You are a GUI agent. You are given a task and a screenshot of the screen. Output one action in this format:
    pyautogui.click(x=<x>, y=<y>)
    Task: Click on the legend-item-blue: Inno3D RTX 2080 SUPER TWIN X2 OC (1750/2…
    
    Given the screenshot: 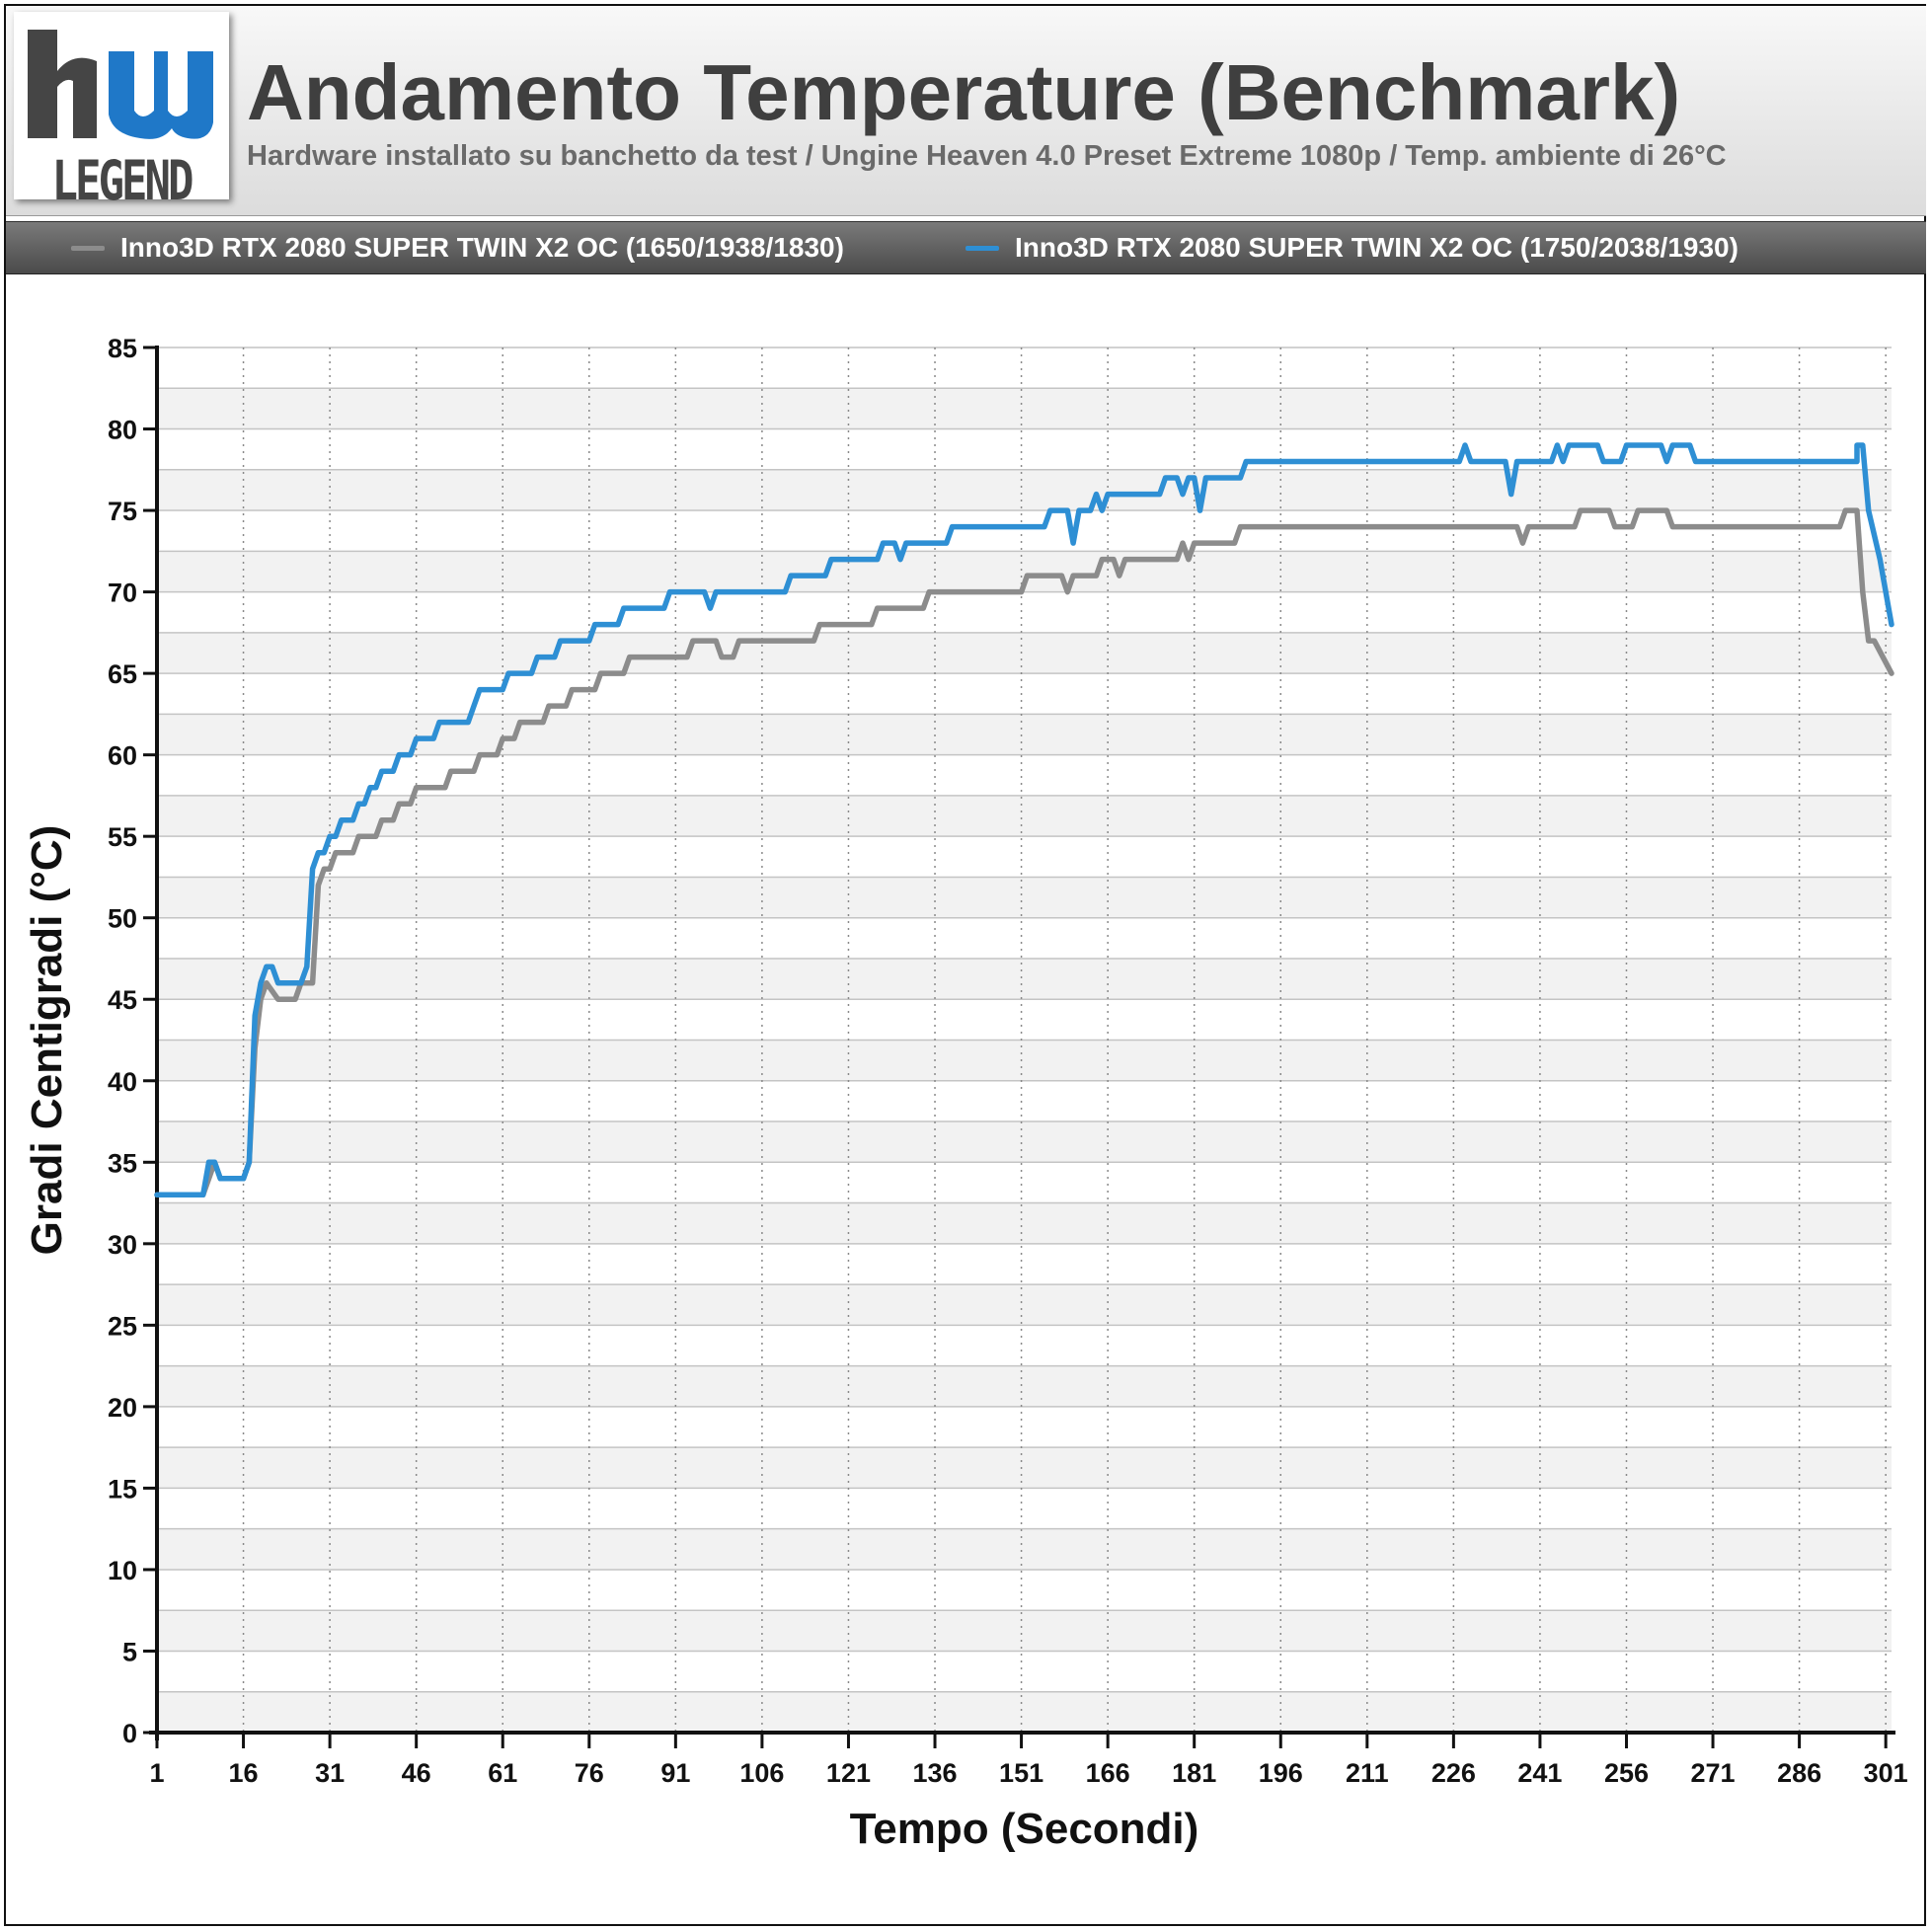 What is the action you would take?
    pyautogui.click(x=1353, y=248)
    